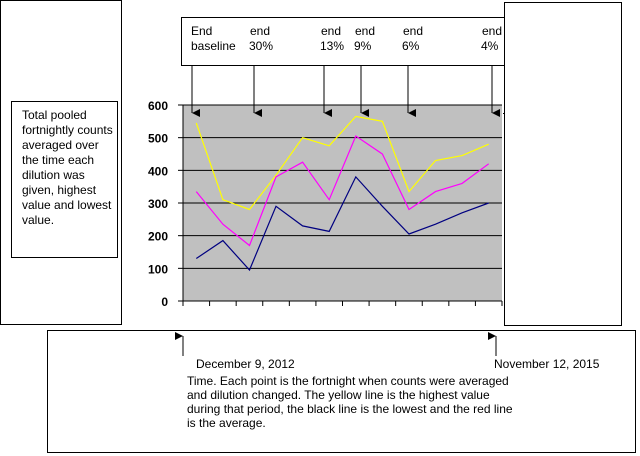 Image resolution: width=640 pixels, height=456 pixels. I want to click on marker-label: 4%, so click(490, 46).